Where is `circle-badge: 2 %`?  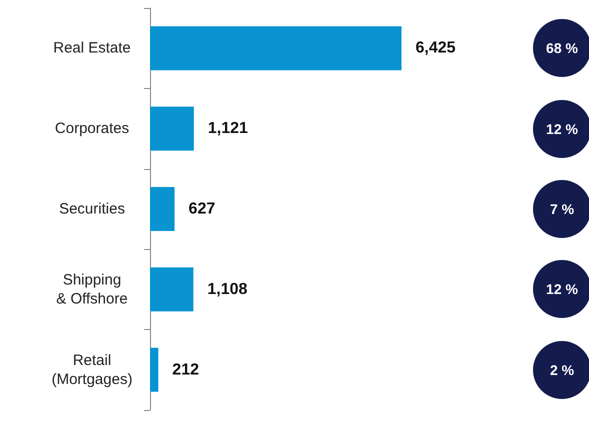
circle-badge: 2 % is located at coordinates (561, 369).